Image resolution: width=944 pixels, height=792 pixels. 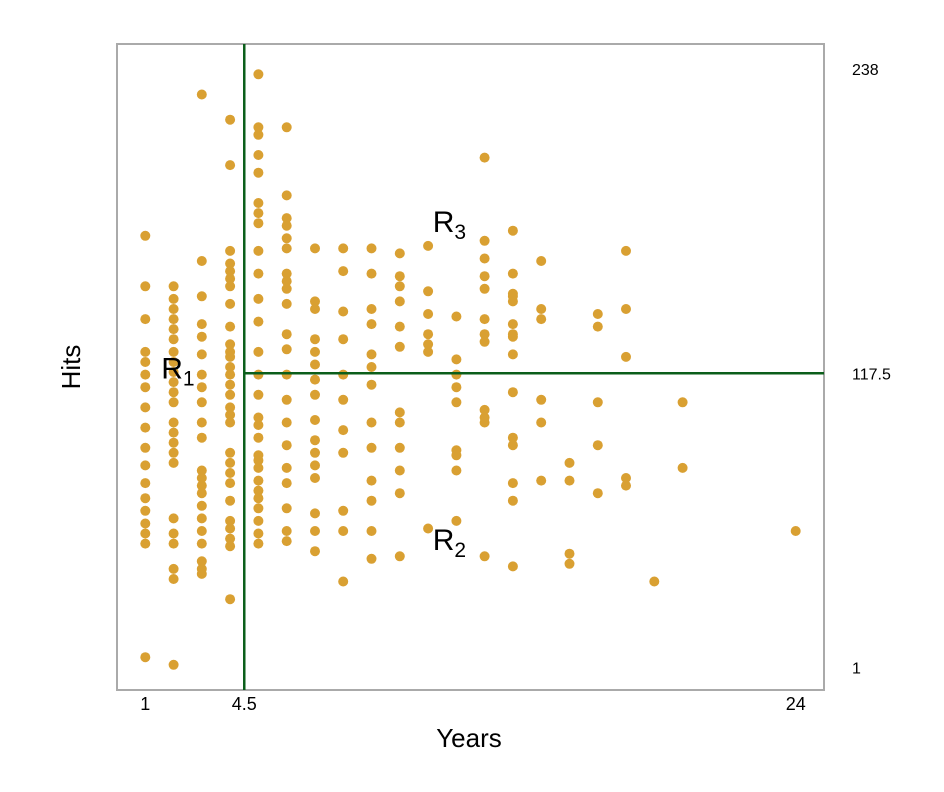 I want to click on region-label-r2: R2, so click(x=449, y=543).